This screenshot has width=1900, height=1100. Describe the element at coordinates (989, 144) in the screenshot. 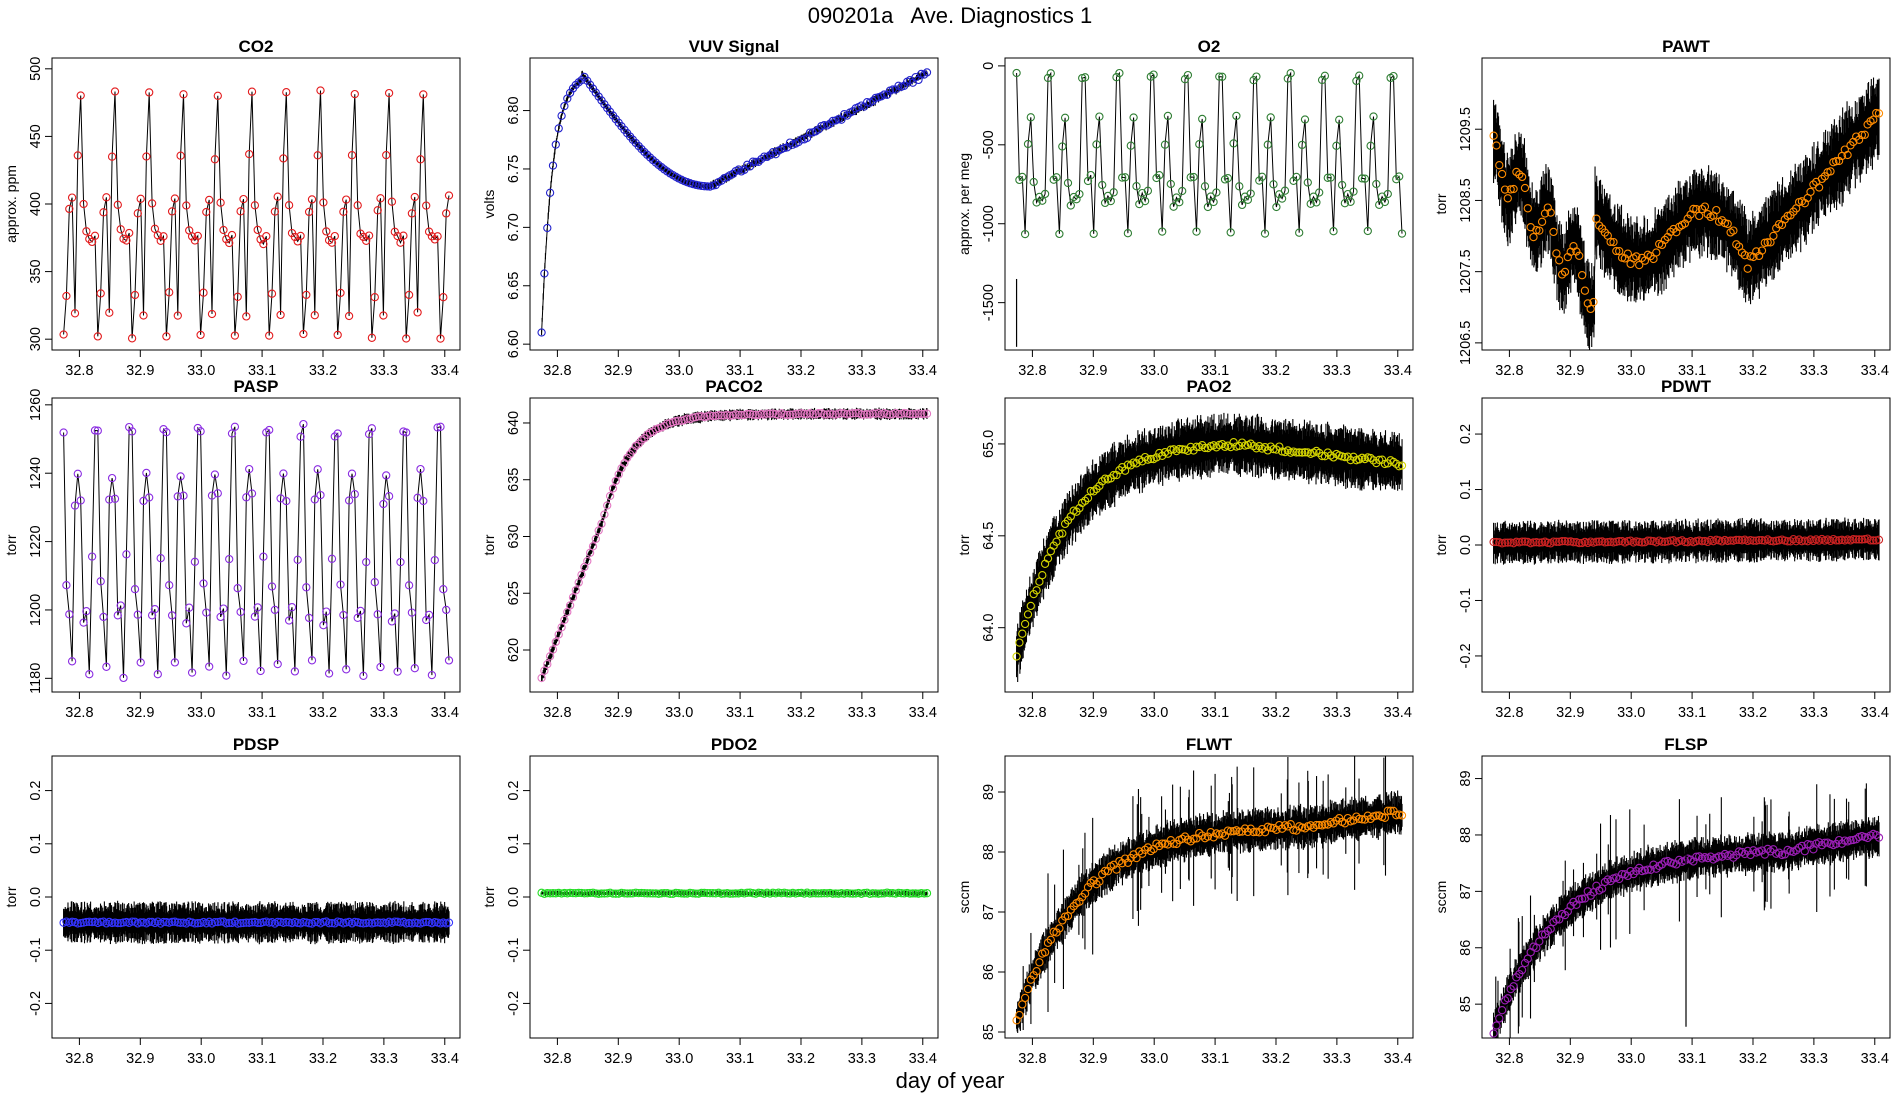

I see `y-tick-label: -500` at that location.